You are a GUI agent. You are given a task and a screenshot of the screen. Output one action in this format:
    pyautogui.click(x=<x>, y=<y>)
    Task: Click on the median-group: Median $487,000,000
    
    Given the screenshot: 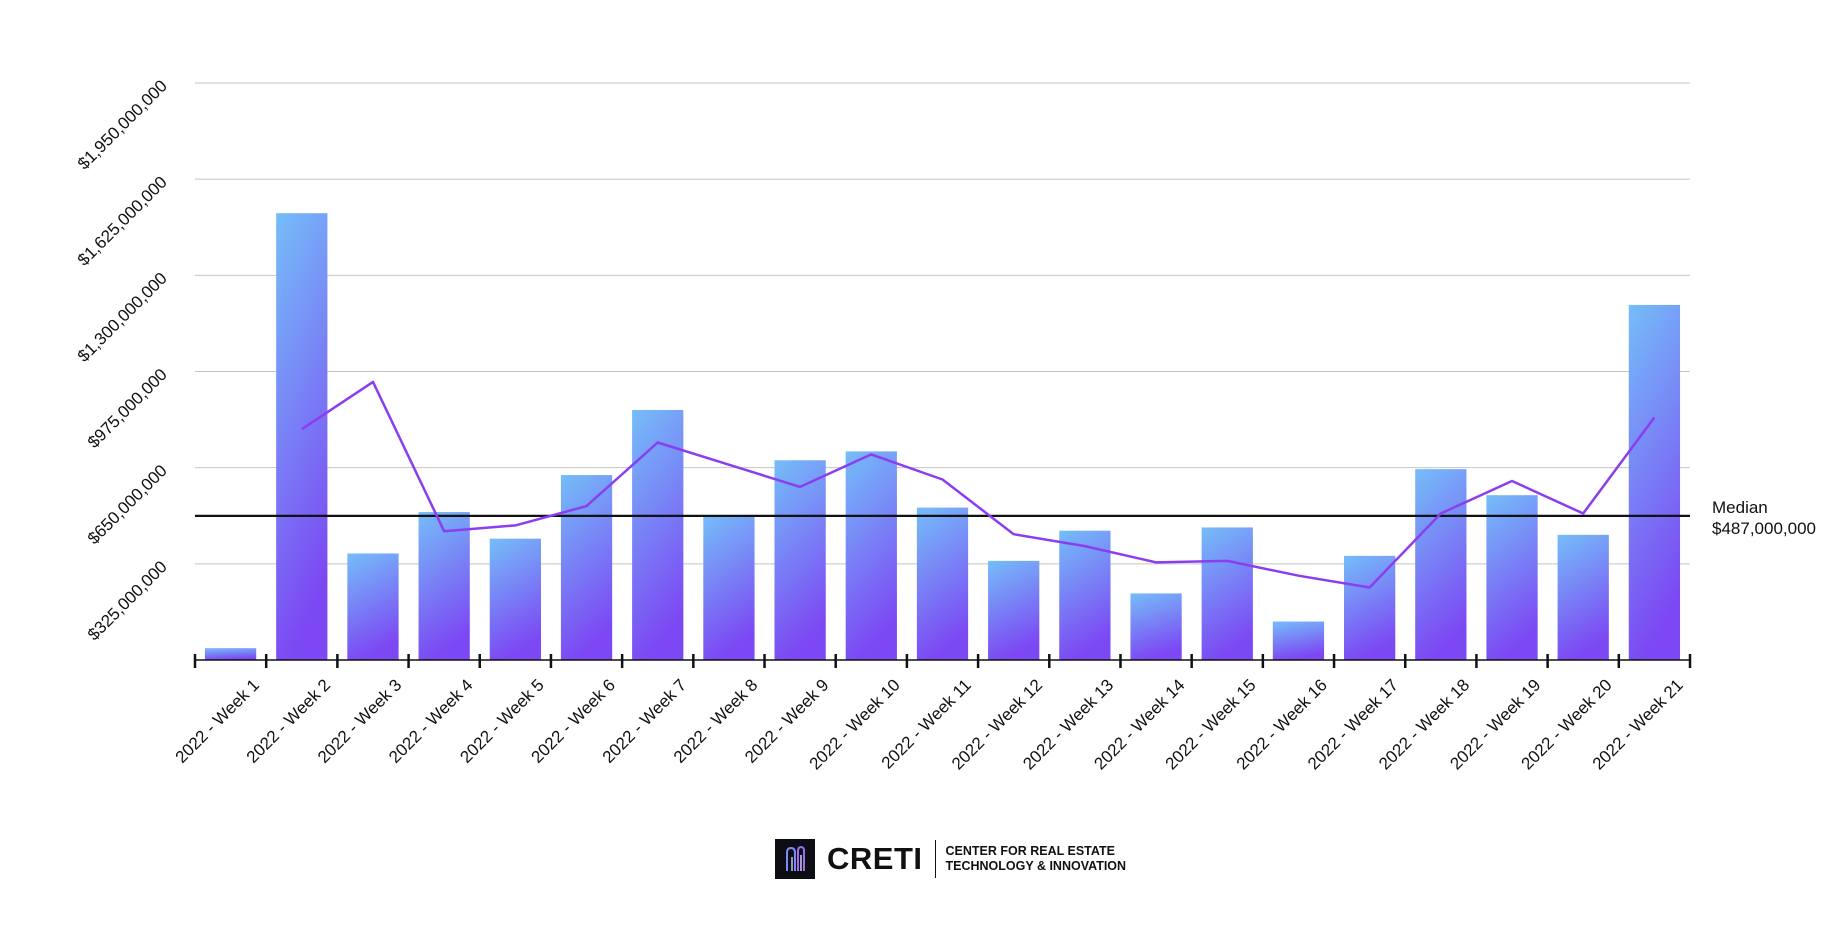 What is the action you would take?
    pyautogui.click(x=1005, y=518)
    